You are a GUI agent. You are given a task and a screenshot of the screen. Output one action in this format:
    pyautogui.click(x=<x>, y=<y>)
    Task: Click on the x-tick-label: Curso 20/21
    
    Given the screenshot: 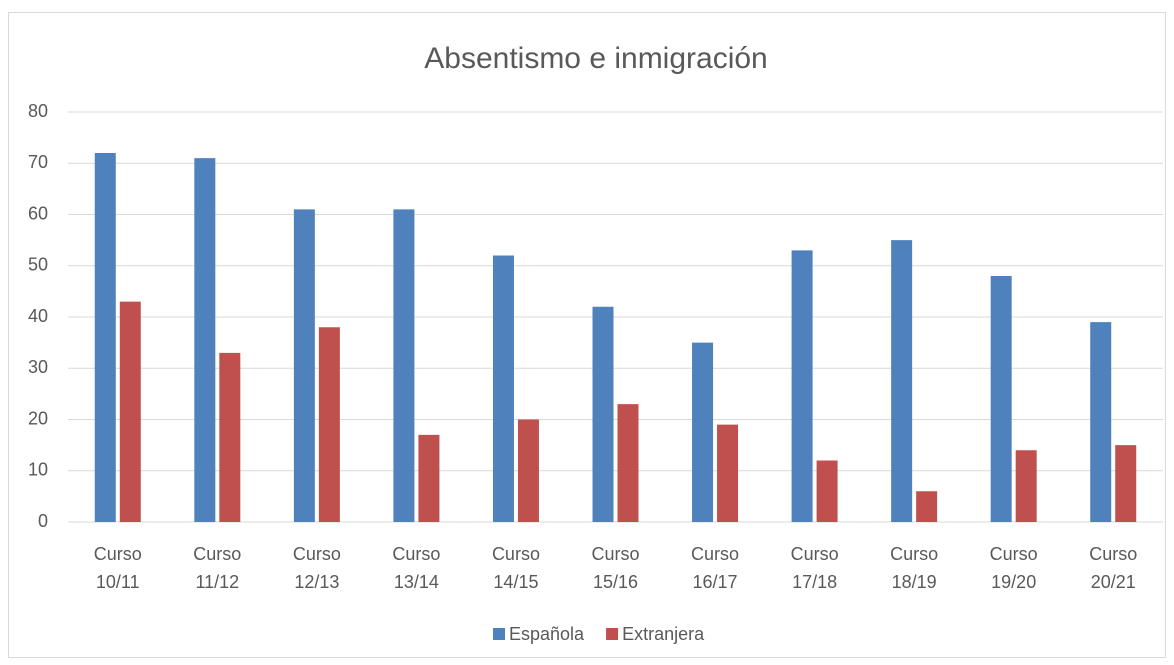 What is the action you would take?
    pyautogui.click(x=1113, y=568)
    